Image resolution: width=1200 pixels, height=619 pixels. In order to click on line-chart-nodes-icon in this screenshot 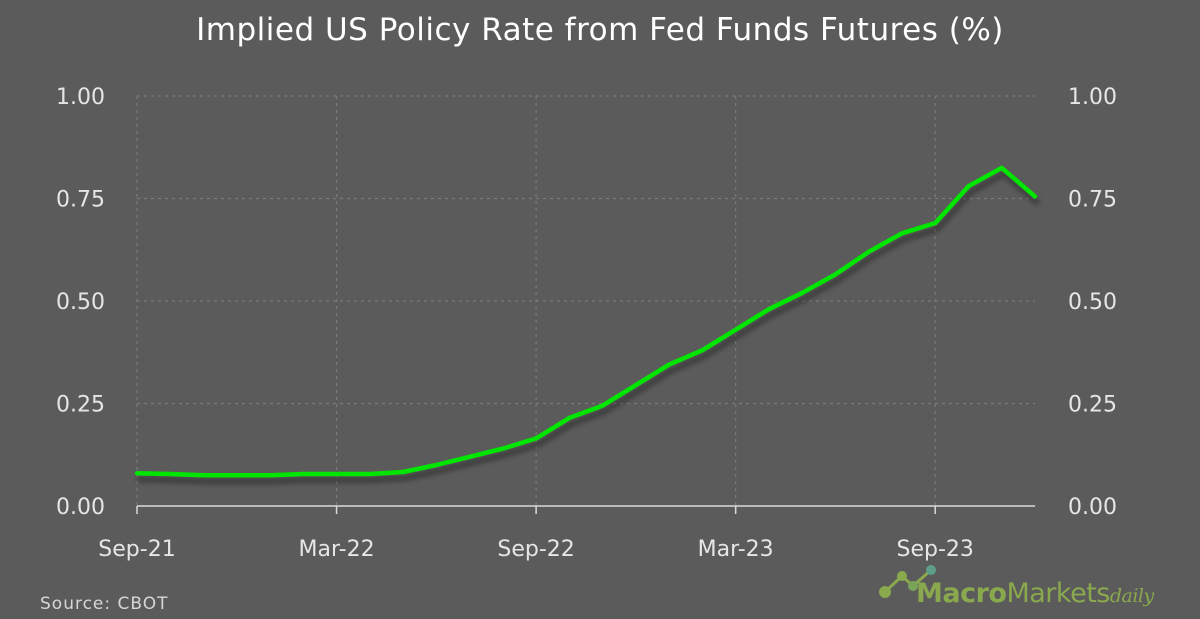, I will do `click(907, 581)`.